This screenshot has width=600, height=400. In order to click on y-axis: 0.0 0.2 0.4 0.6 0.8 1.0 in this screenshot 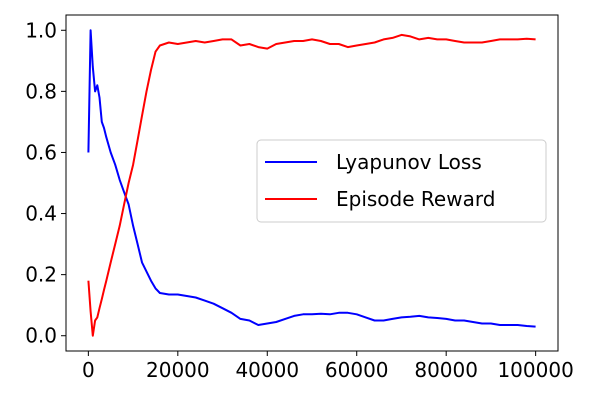, I will do `click(45, 183)`.